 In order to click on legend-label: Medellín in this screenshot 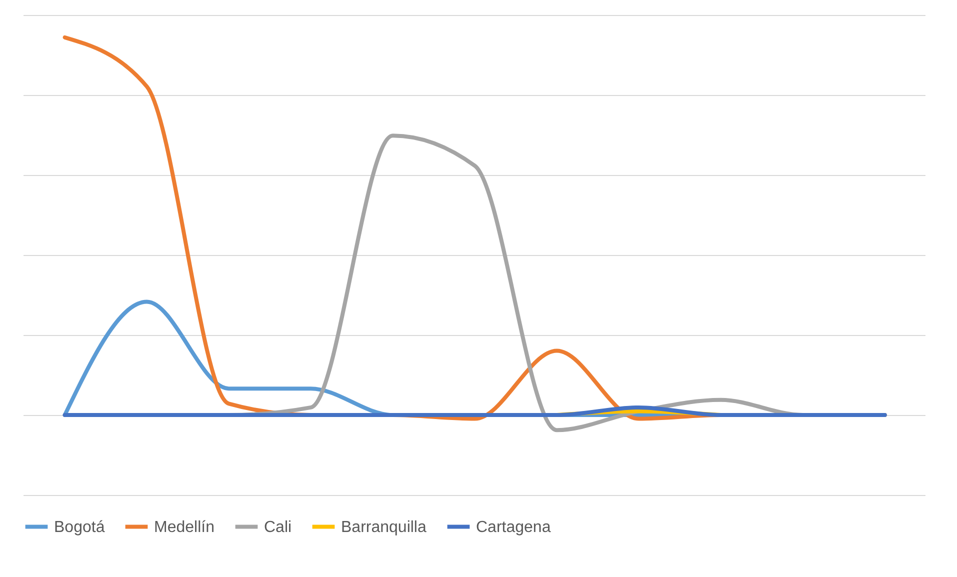, I will do `click(184, 527)`.